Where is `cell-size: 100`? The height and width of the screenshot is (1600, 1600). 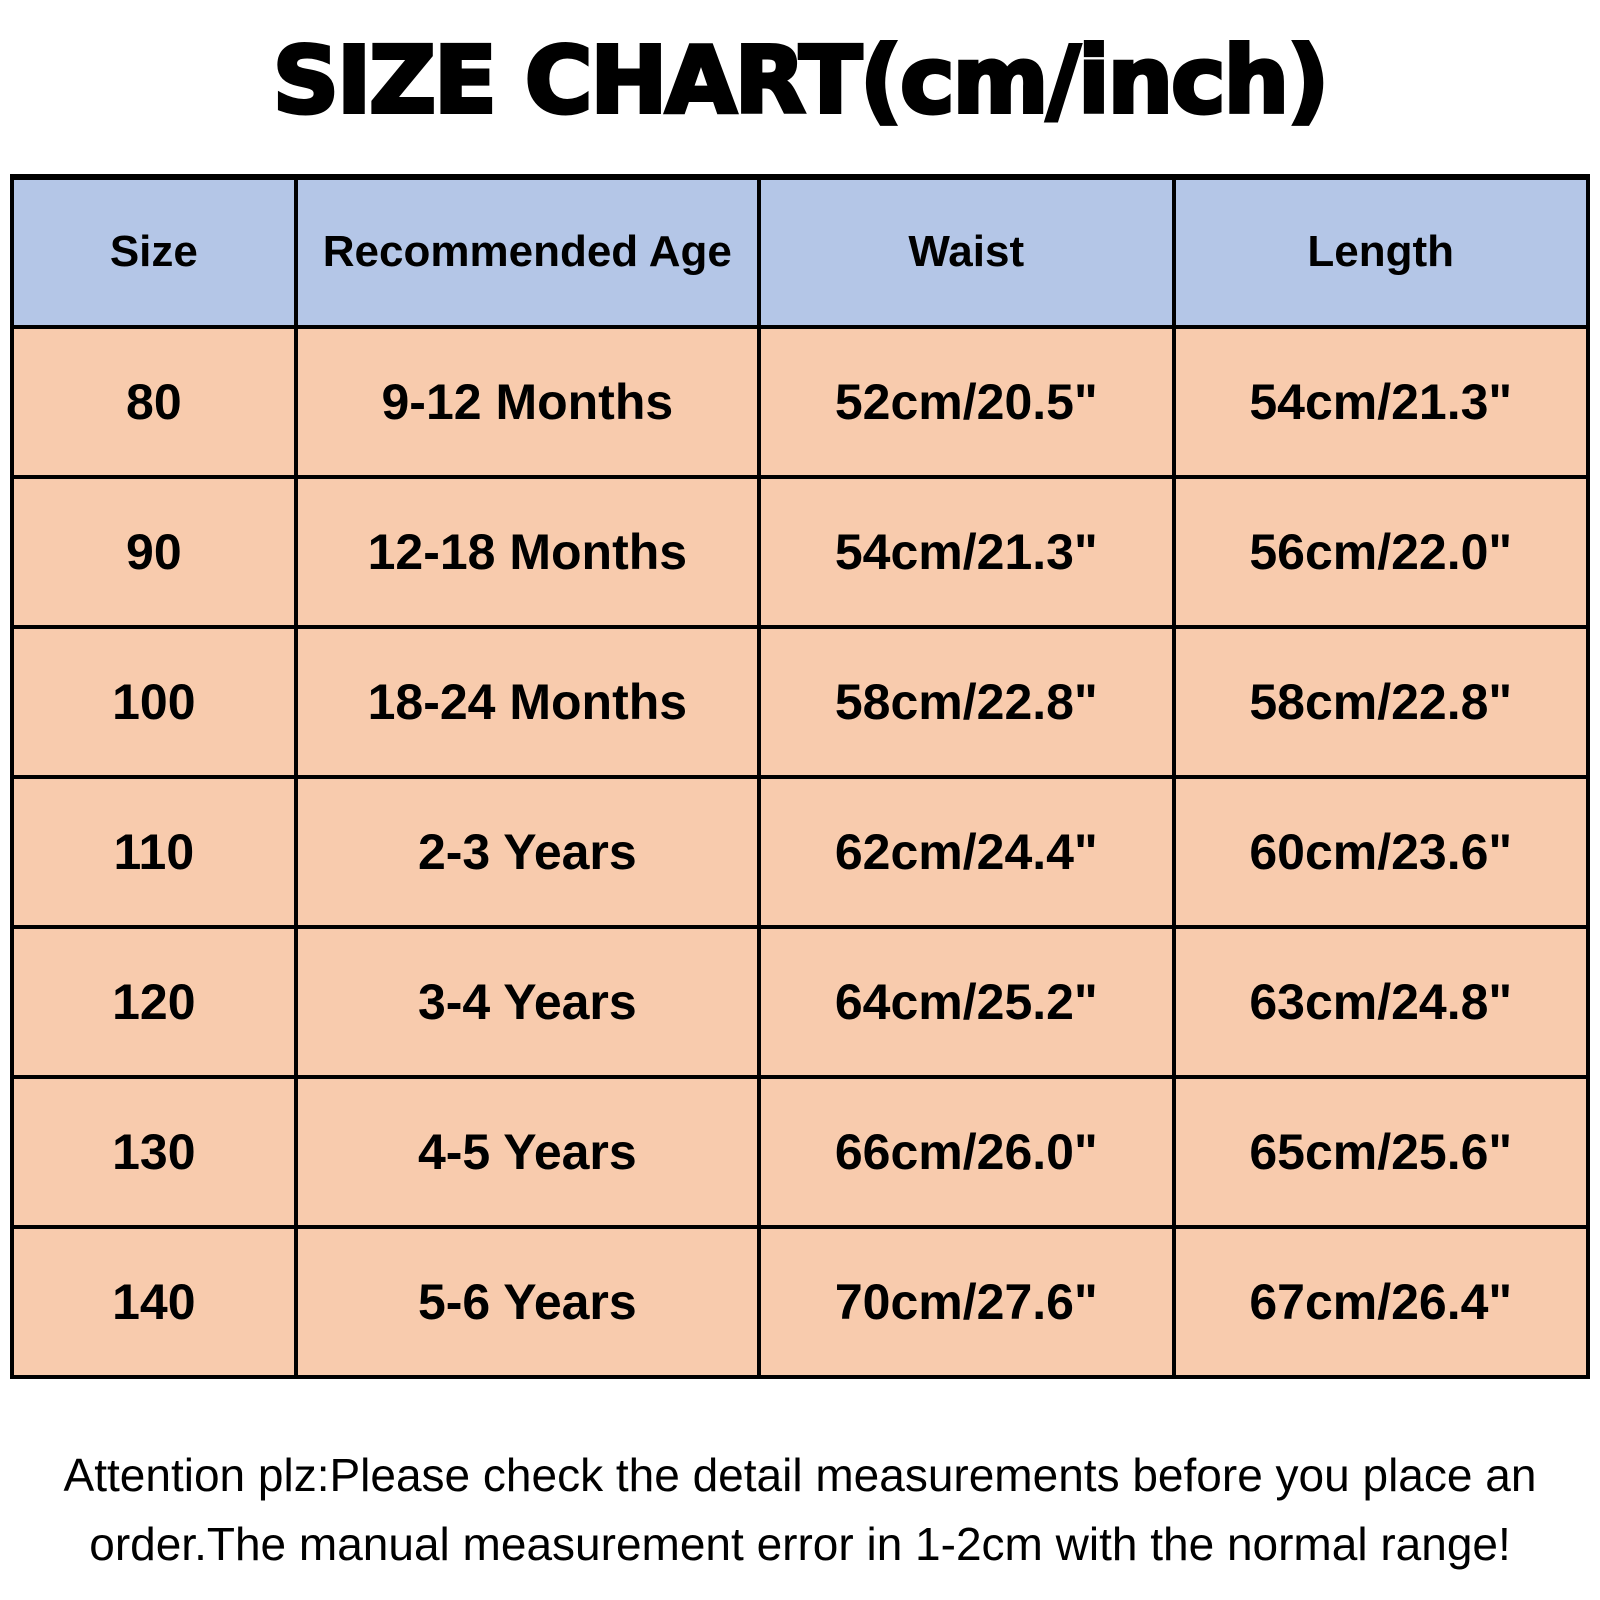
cell-size: 100 is located at coordinates (154, 701).